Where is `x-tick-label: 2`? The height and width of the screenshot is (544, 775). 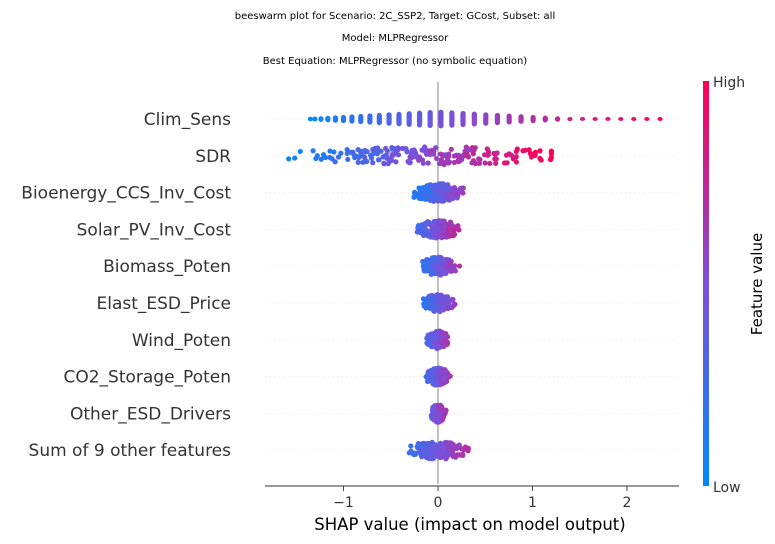 x-tick-label: 2 is located at coordinates (627, 503).